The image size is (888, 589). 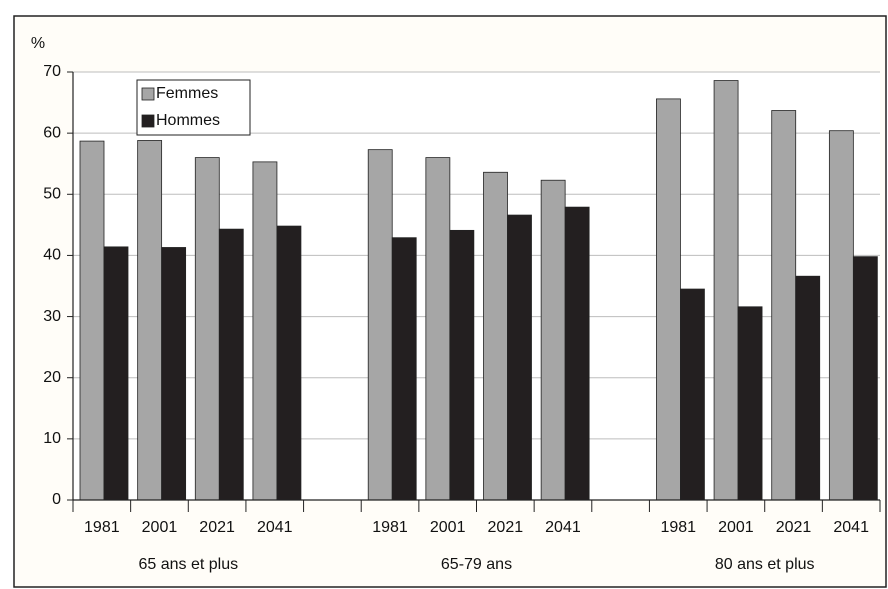 I want to click on legend-label: Hommes, so click(x=188, y=120).